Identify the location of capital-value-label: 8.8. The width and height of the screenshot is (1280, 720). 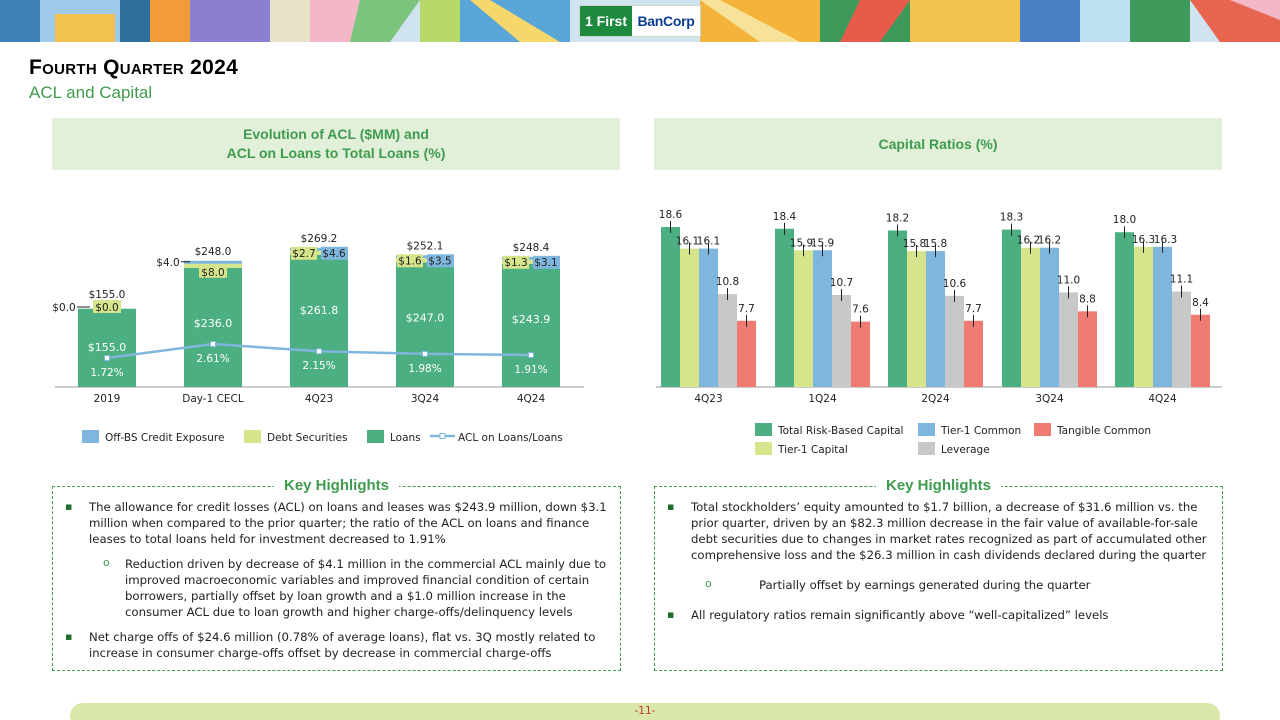
(1087, 299).